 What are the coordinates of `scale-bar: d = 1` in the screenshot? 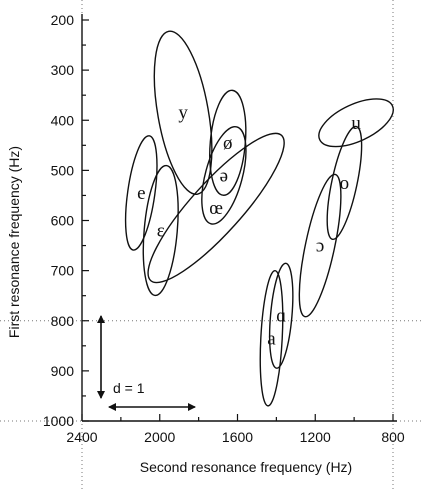 It's located at (146, 363).